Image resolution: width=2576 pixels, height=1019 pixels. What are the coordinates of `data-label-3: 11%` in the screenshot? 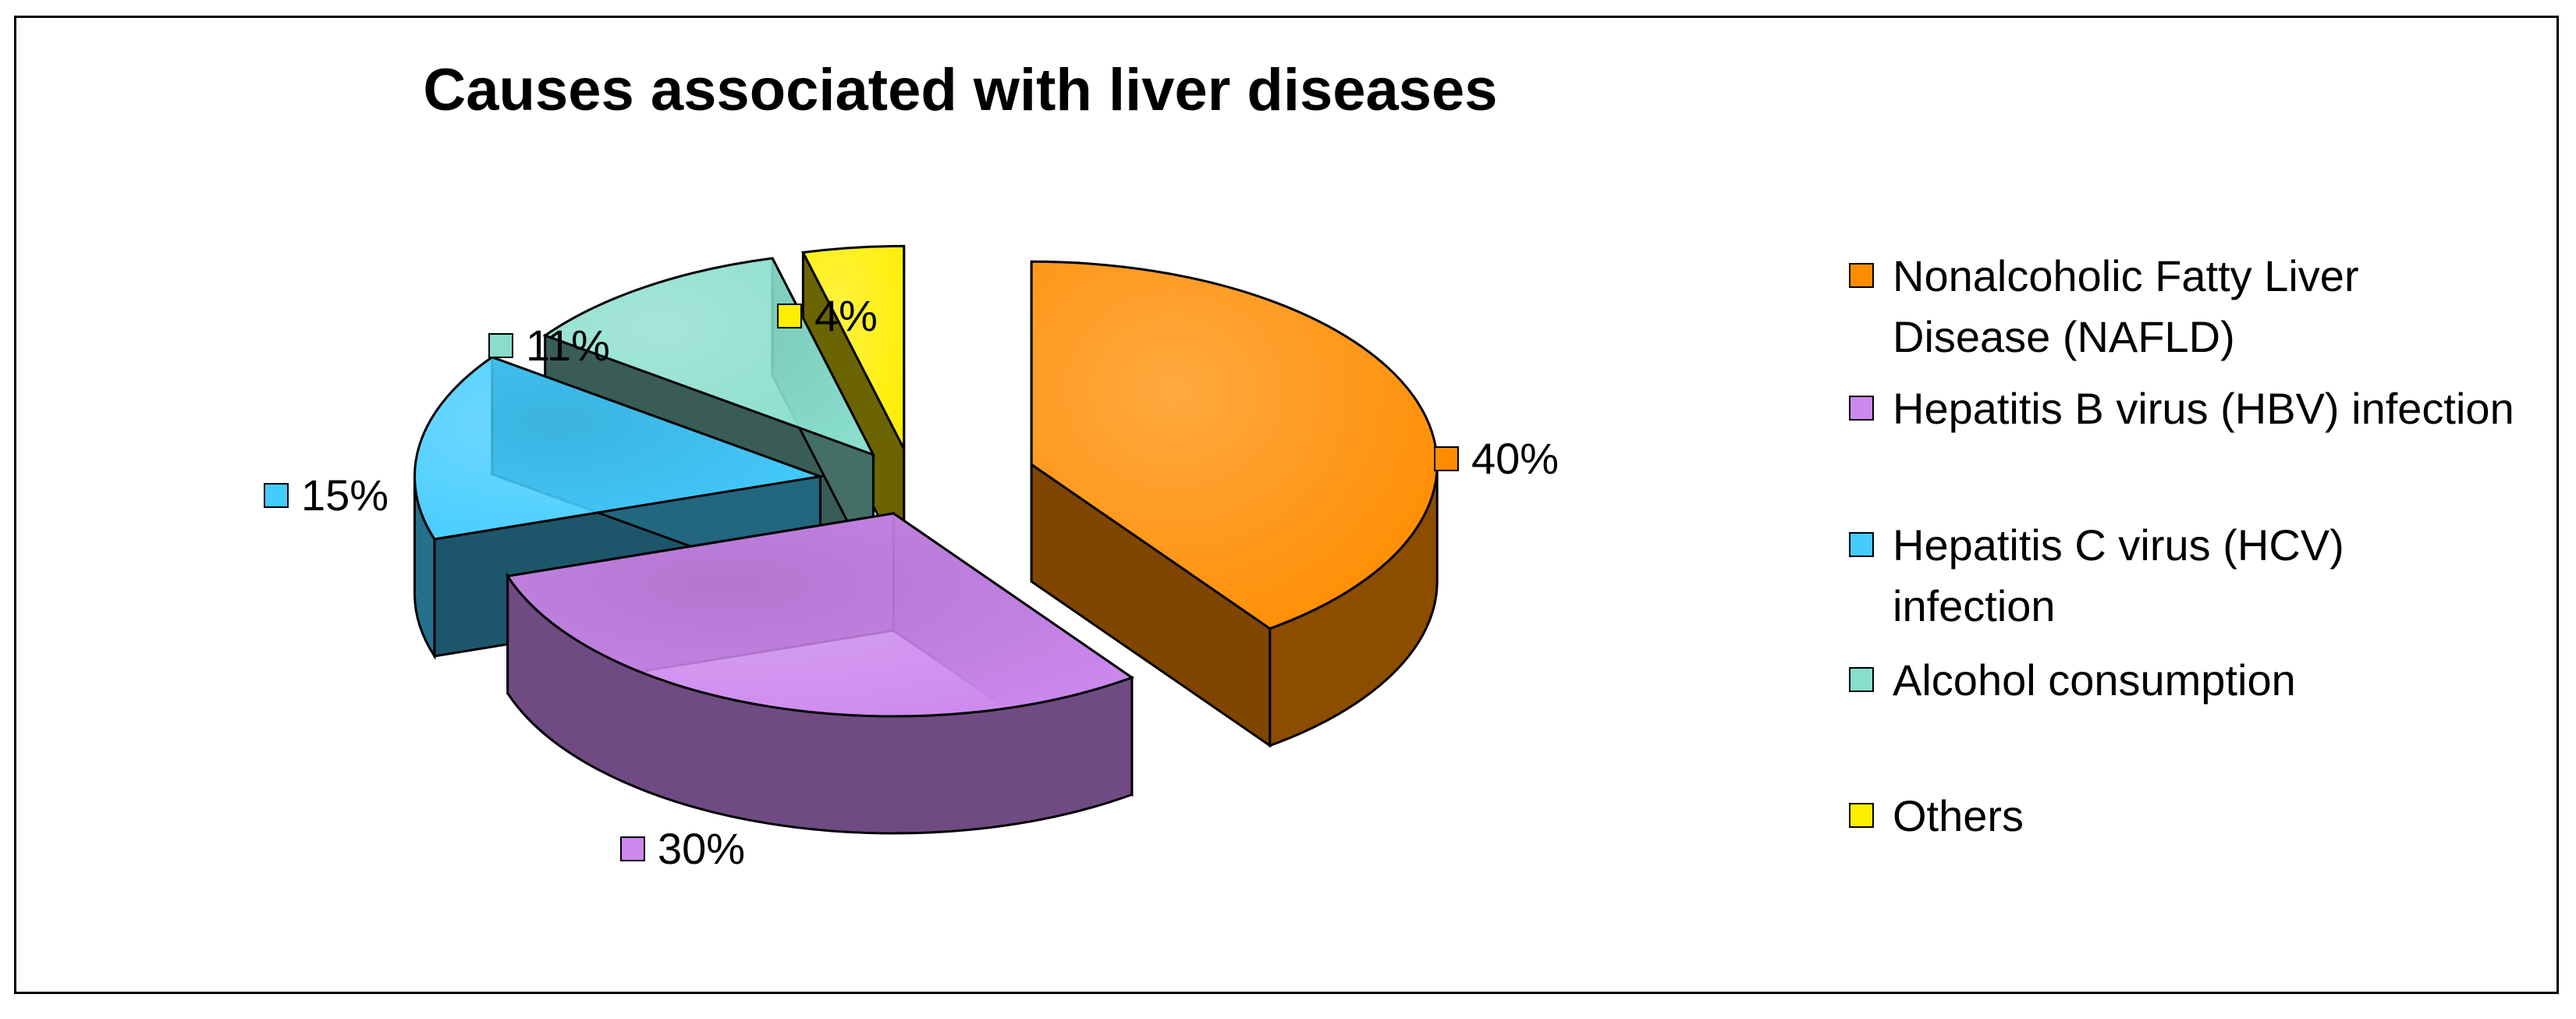 It's located at (549, 345).